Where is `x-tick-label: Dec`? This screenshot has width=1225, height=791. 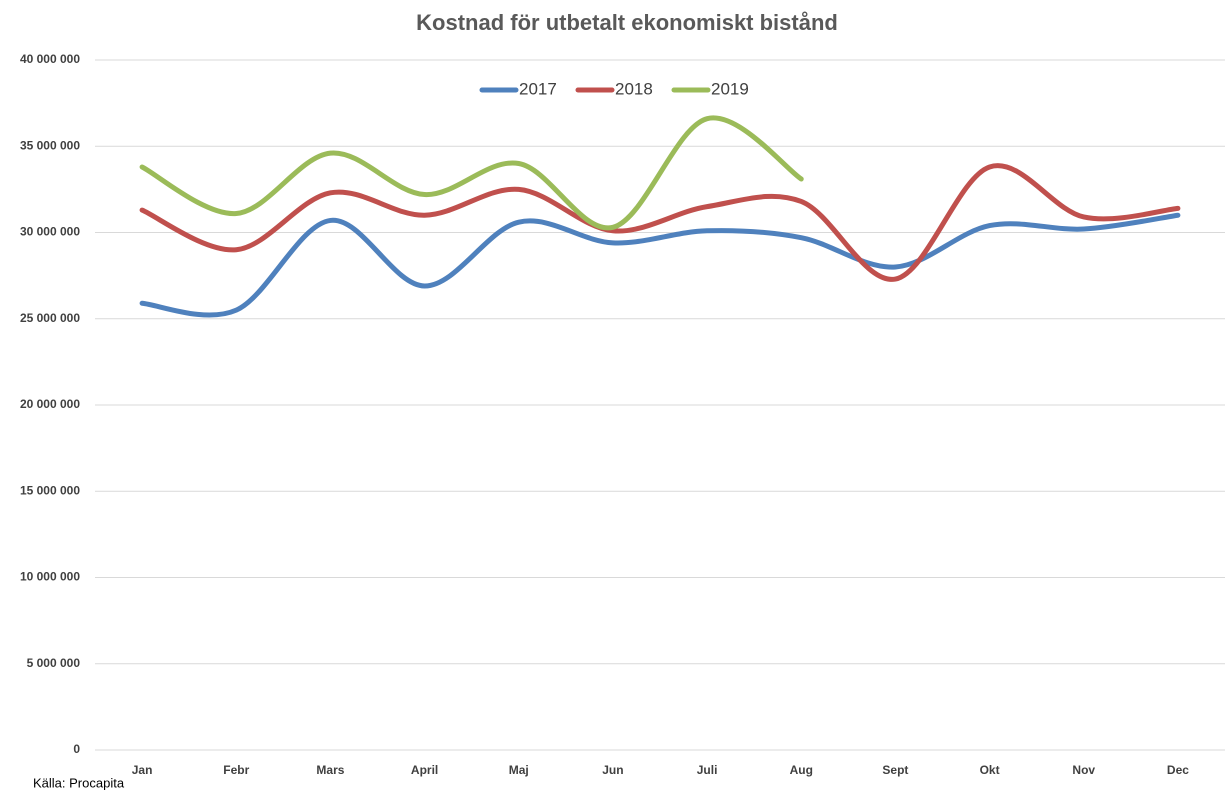
x-tick-label: Dec is located at coordinates (1178, 770).